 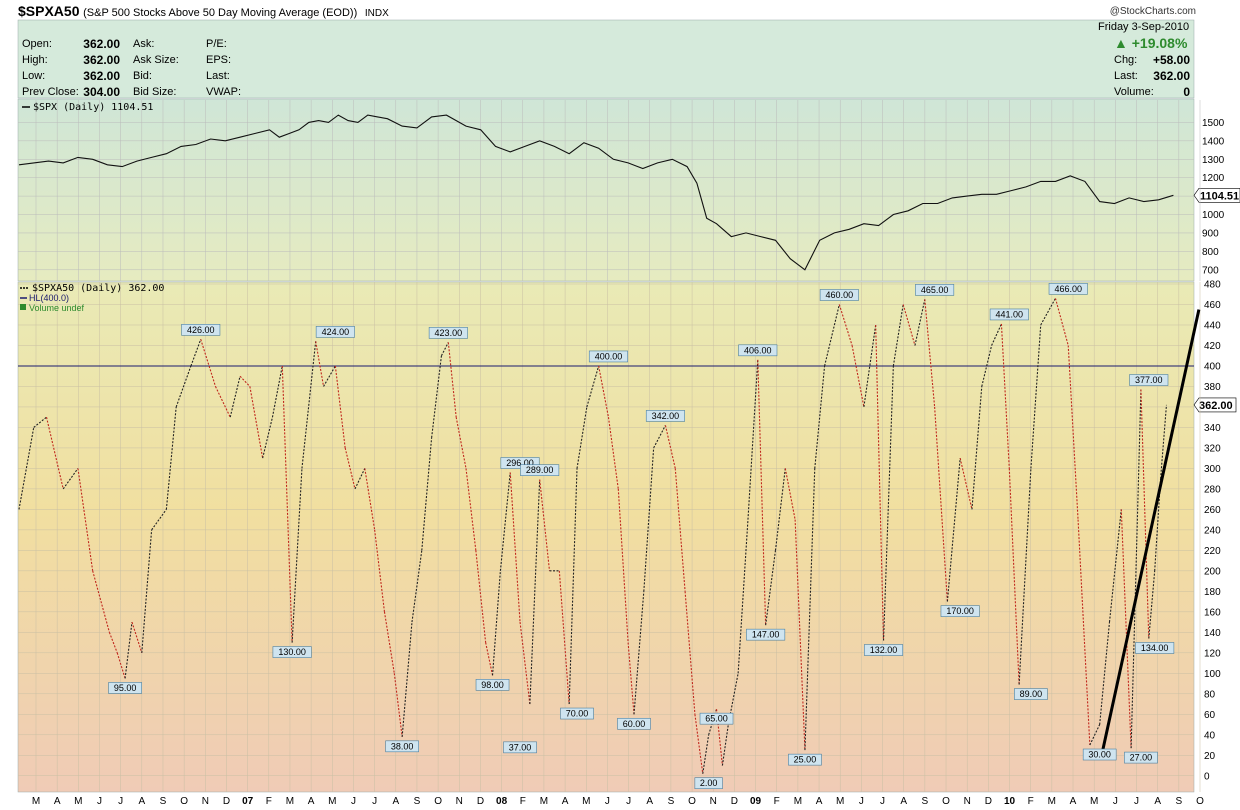 I want to click on spxa50-legend: $SPXA50 (Daily) 362.00, so click(x=98, y=288).